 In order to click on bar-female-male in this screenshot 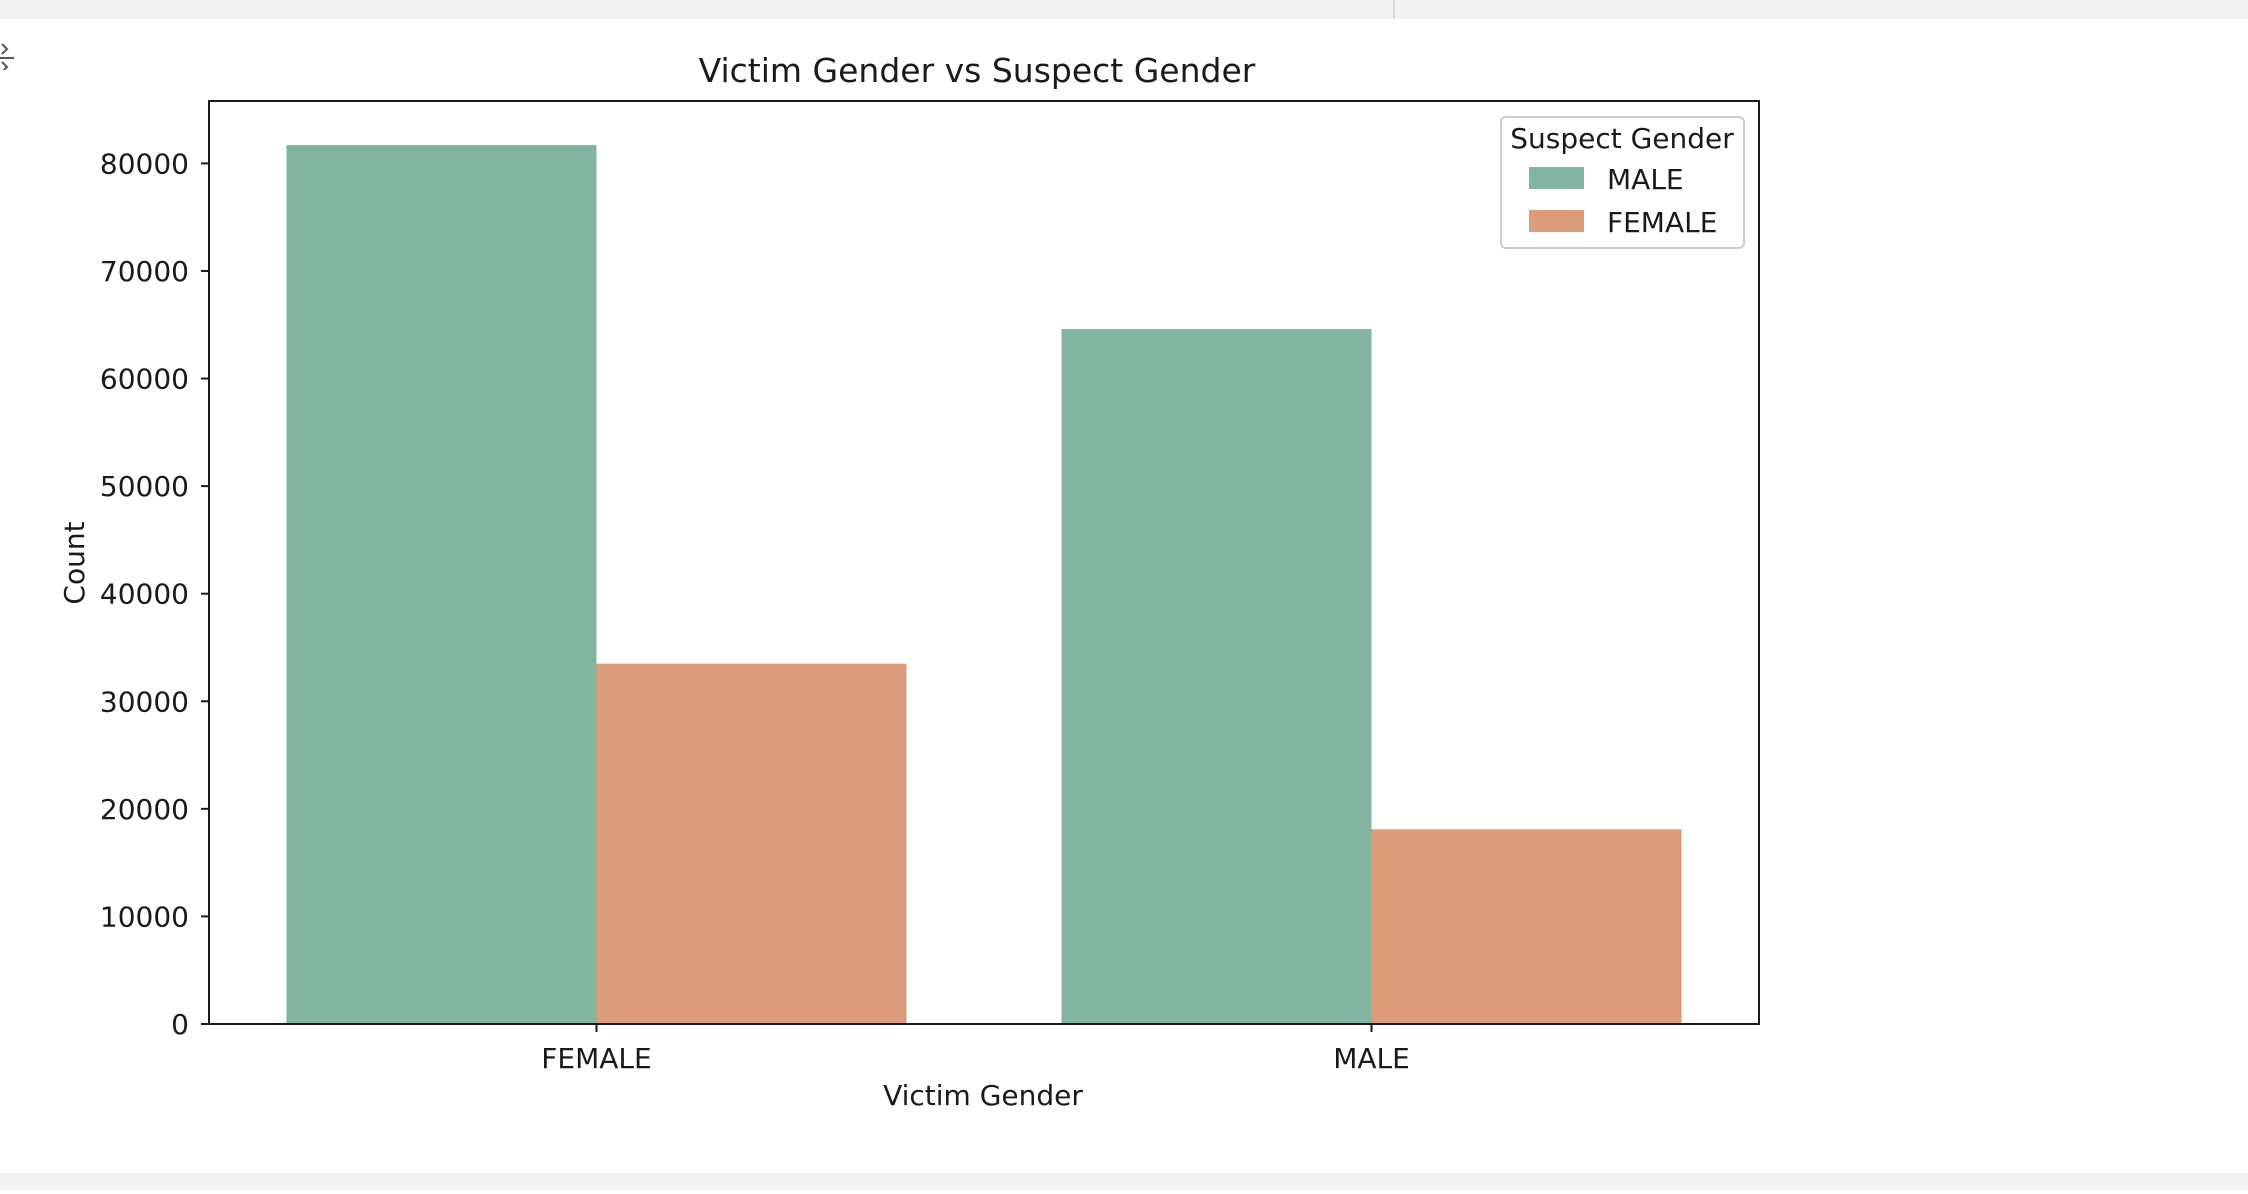, I will do `click(1526, 926)`.